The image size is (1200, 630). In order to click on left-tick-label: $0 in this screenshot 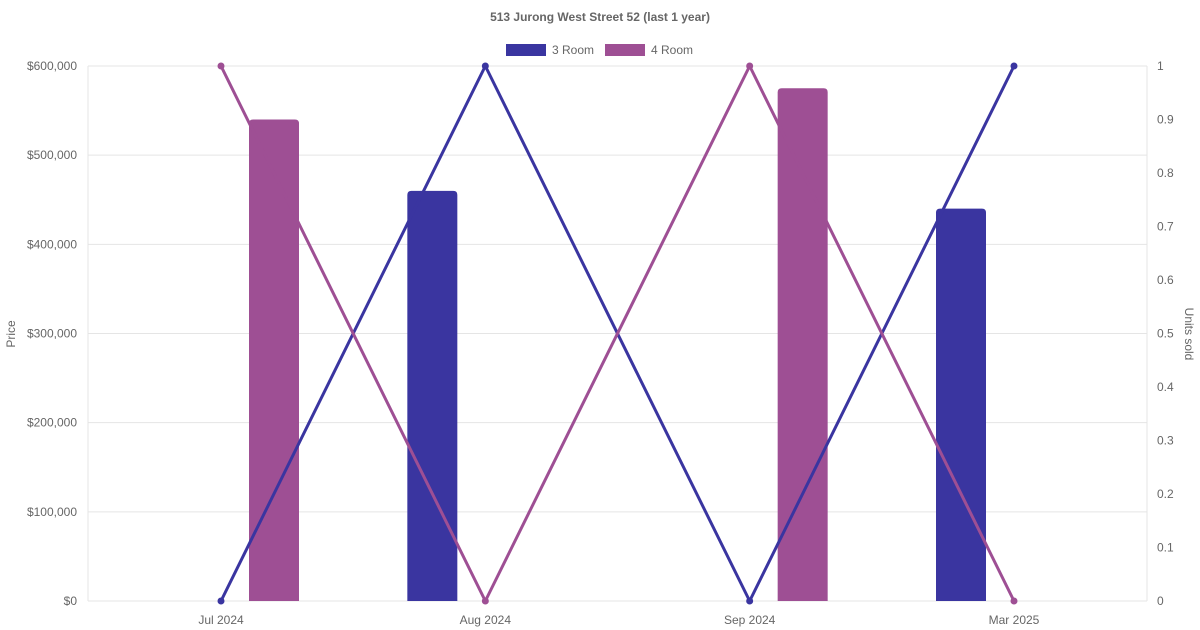, I will do `click(71, 601)`.